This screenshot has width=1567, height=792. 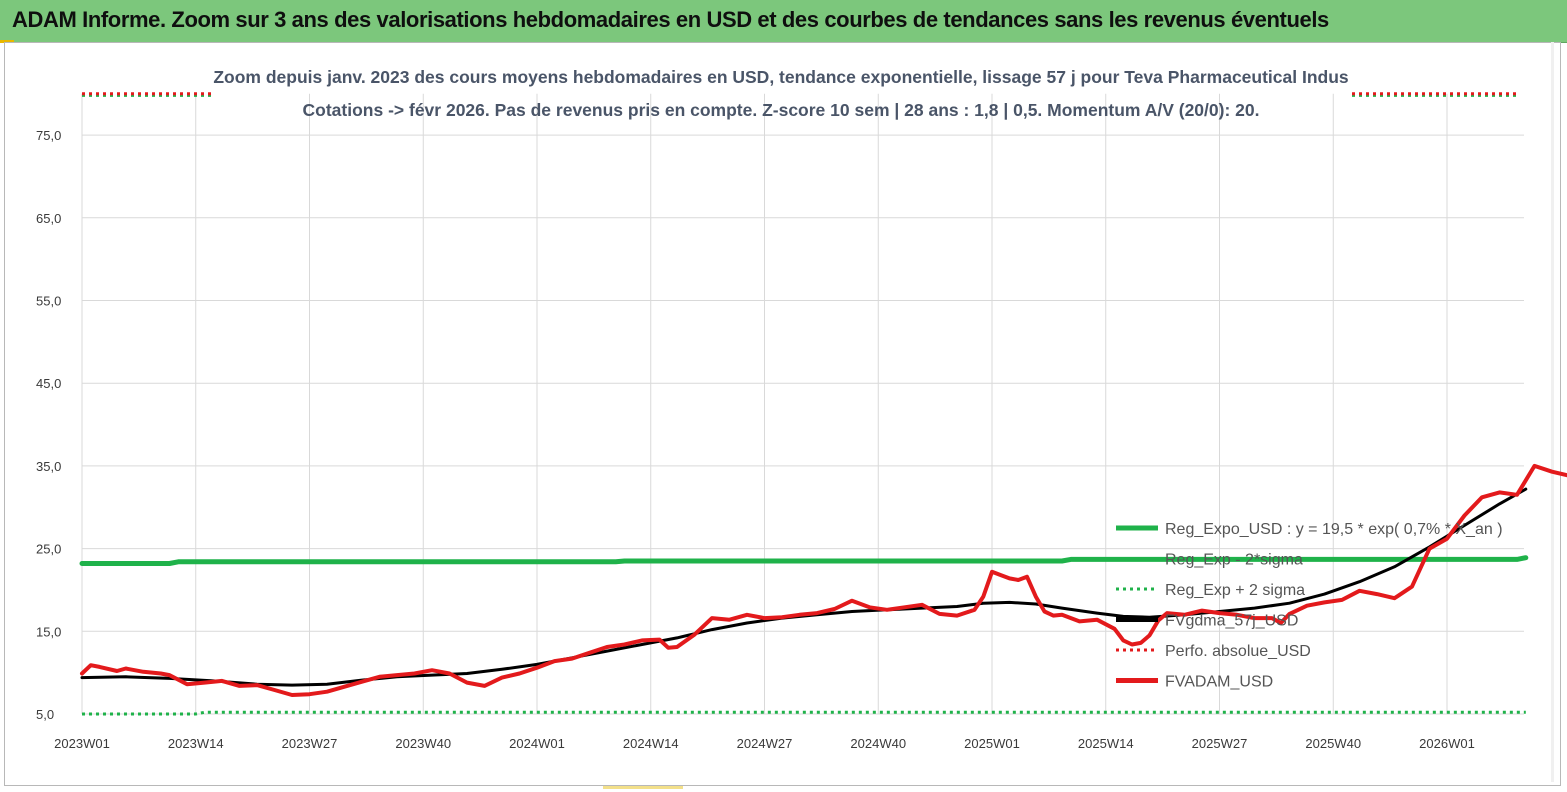 I want to click on x-tick-label: 2023W27, so click(x=310, y=743).